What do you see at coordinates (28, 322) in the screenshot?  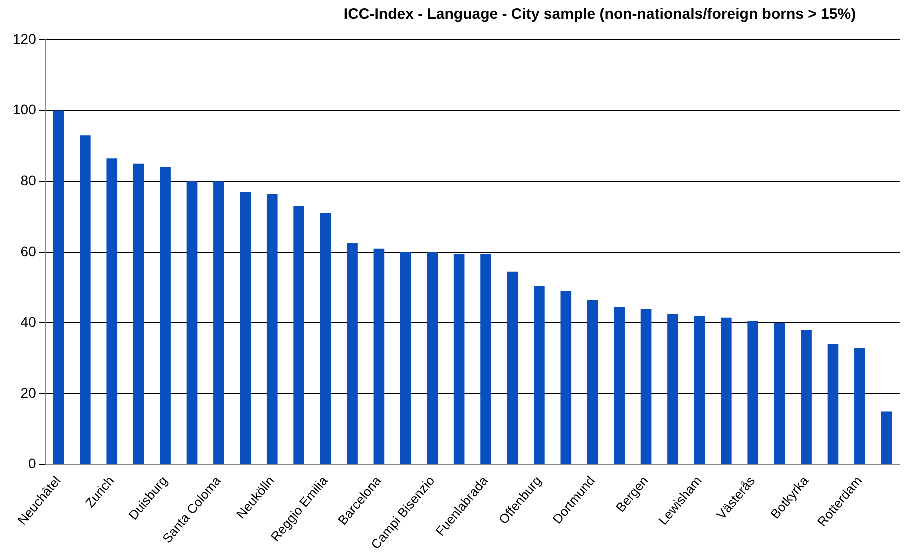 I see `y-tick-label: 40` at bounding box center [28, 322].